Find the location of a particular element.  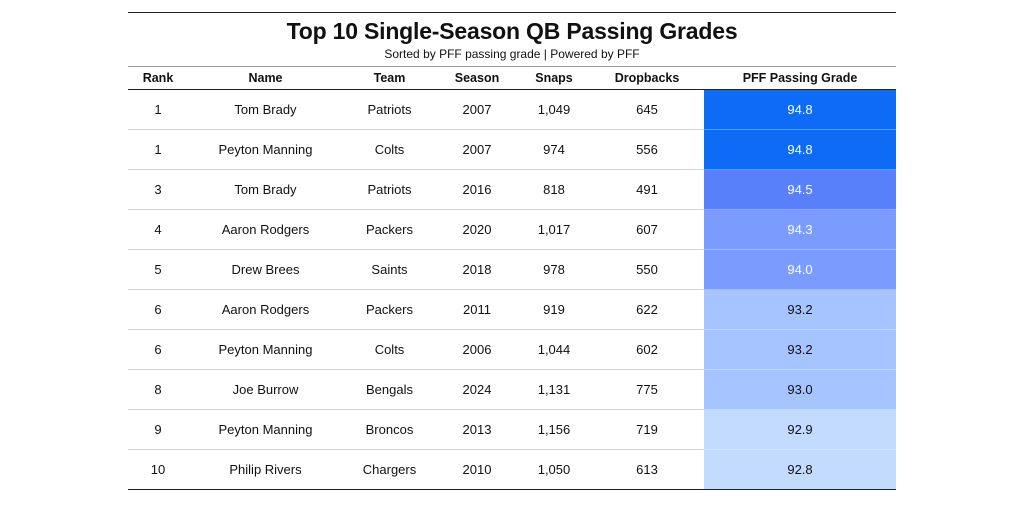

header-grade: PFF Passing Grade is located at coordinates (800, 78).